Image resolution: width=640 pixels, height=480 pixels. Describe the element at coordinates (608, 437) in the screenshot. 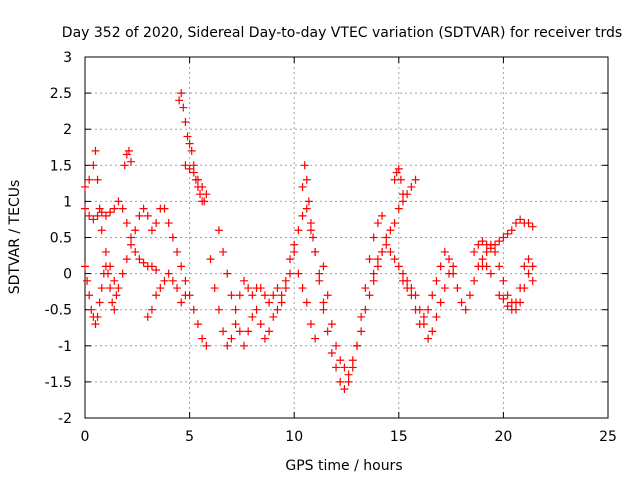

I see `x-tick-label: 25` at that location.